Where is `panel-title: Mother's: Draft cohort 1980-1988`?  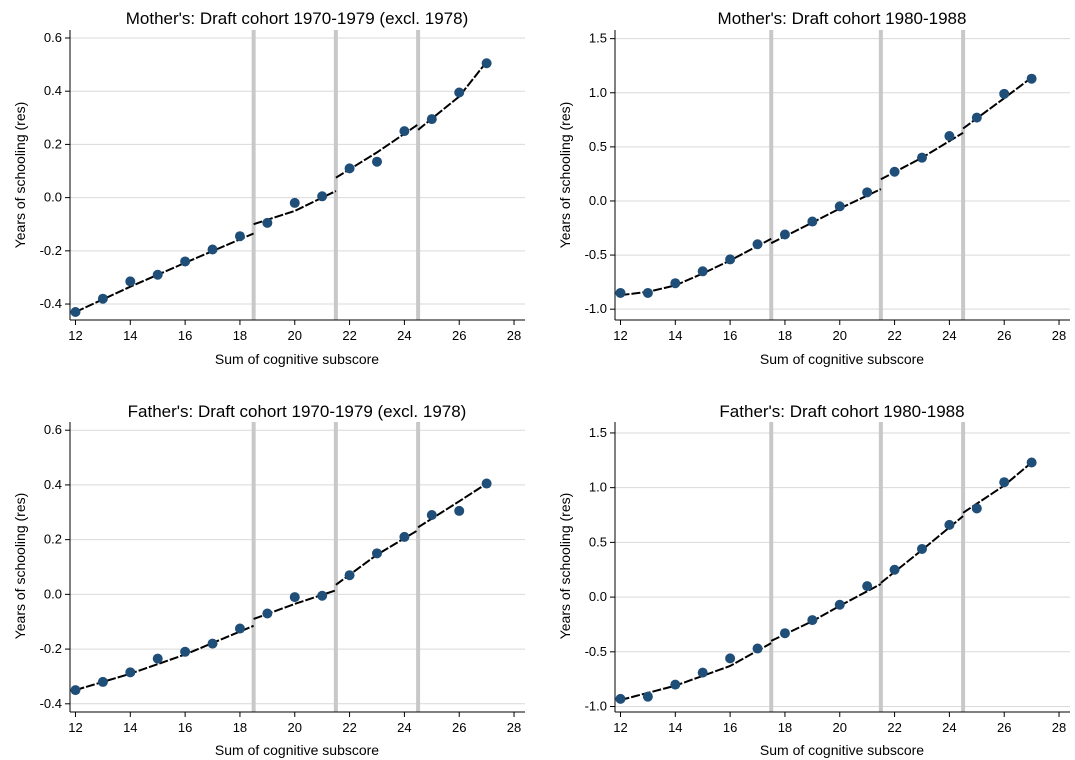
panel-title: Mother's: Draft cohort 1980-1988 is located at coordinates (842, 18).